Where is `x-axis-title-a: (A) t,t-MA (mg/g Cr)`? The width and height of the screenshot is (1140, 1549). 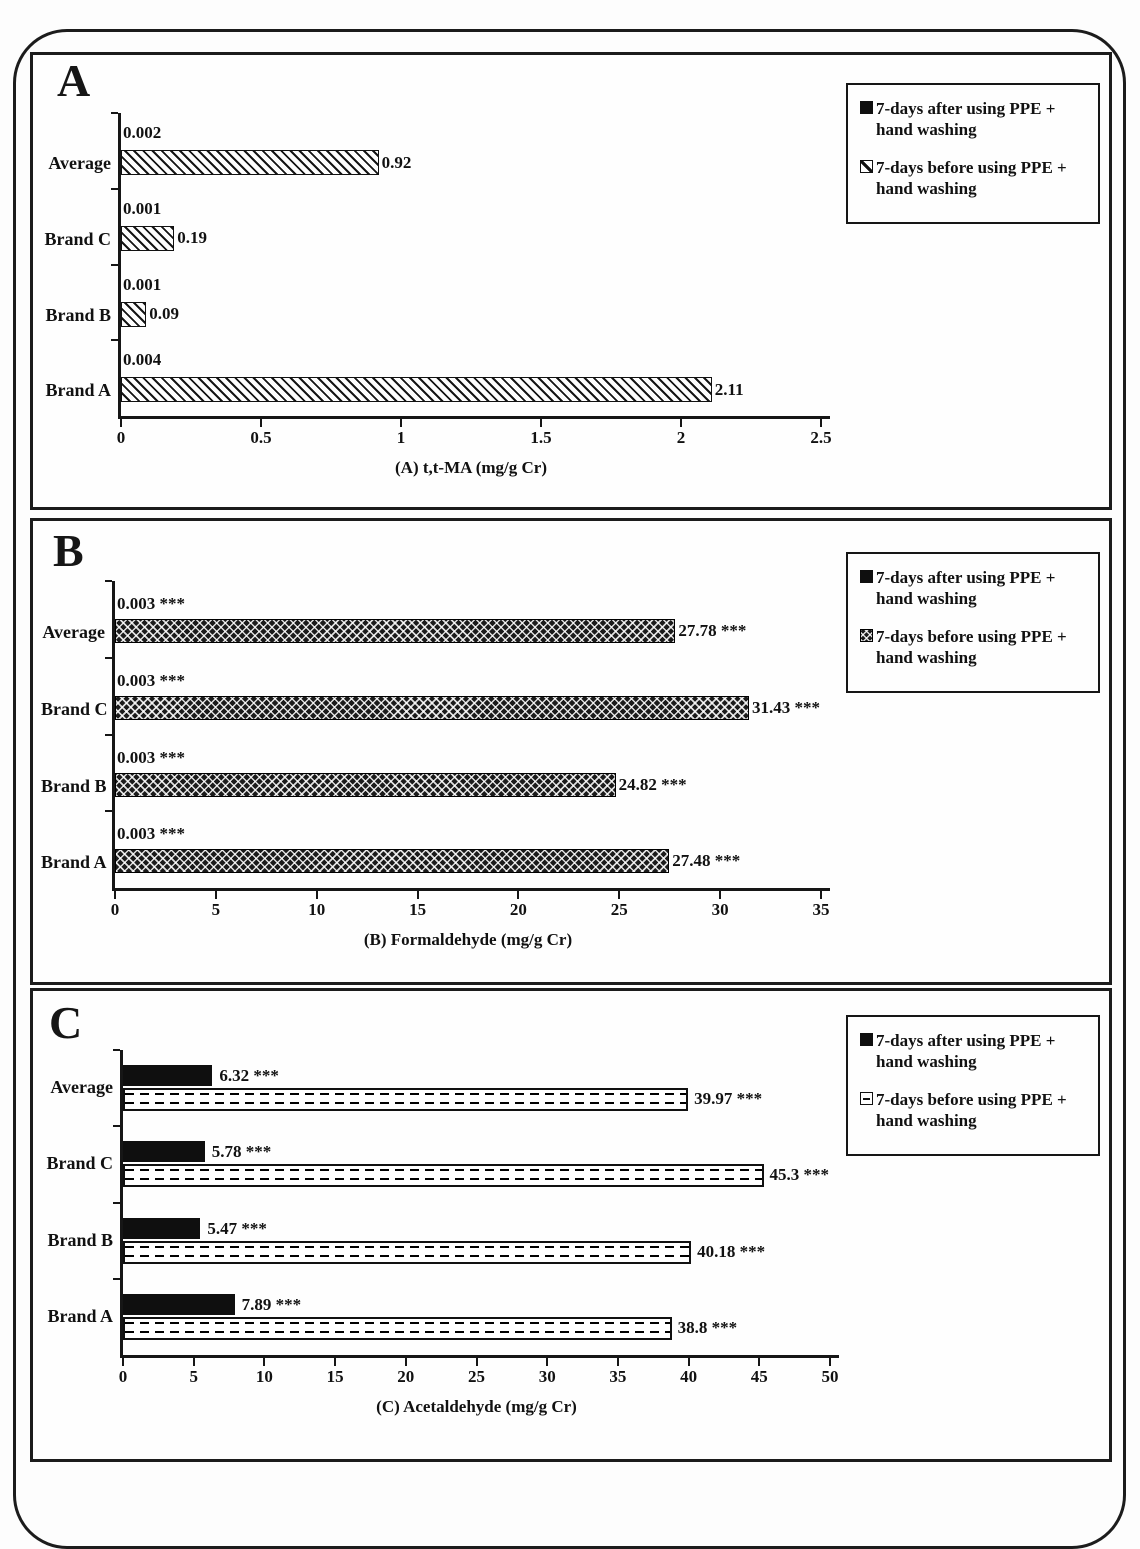
x-axis-title-a: (A) t,t-MA (mg/g Cr) is located at coordinates (471, 467).